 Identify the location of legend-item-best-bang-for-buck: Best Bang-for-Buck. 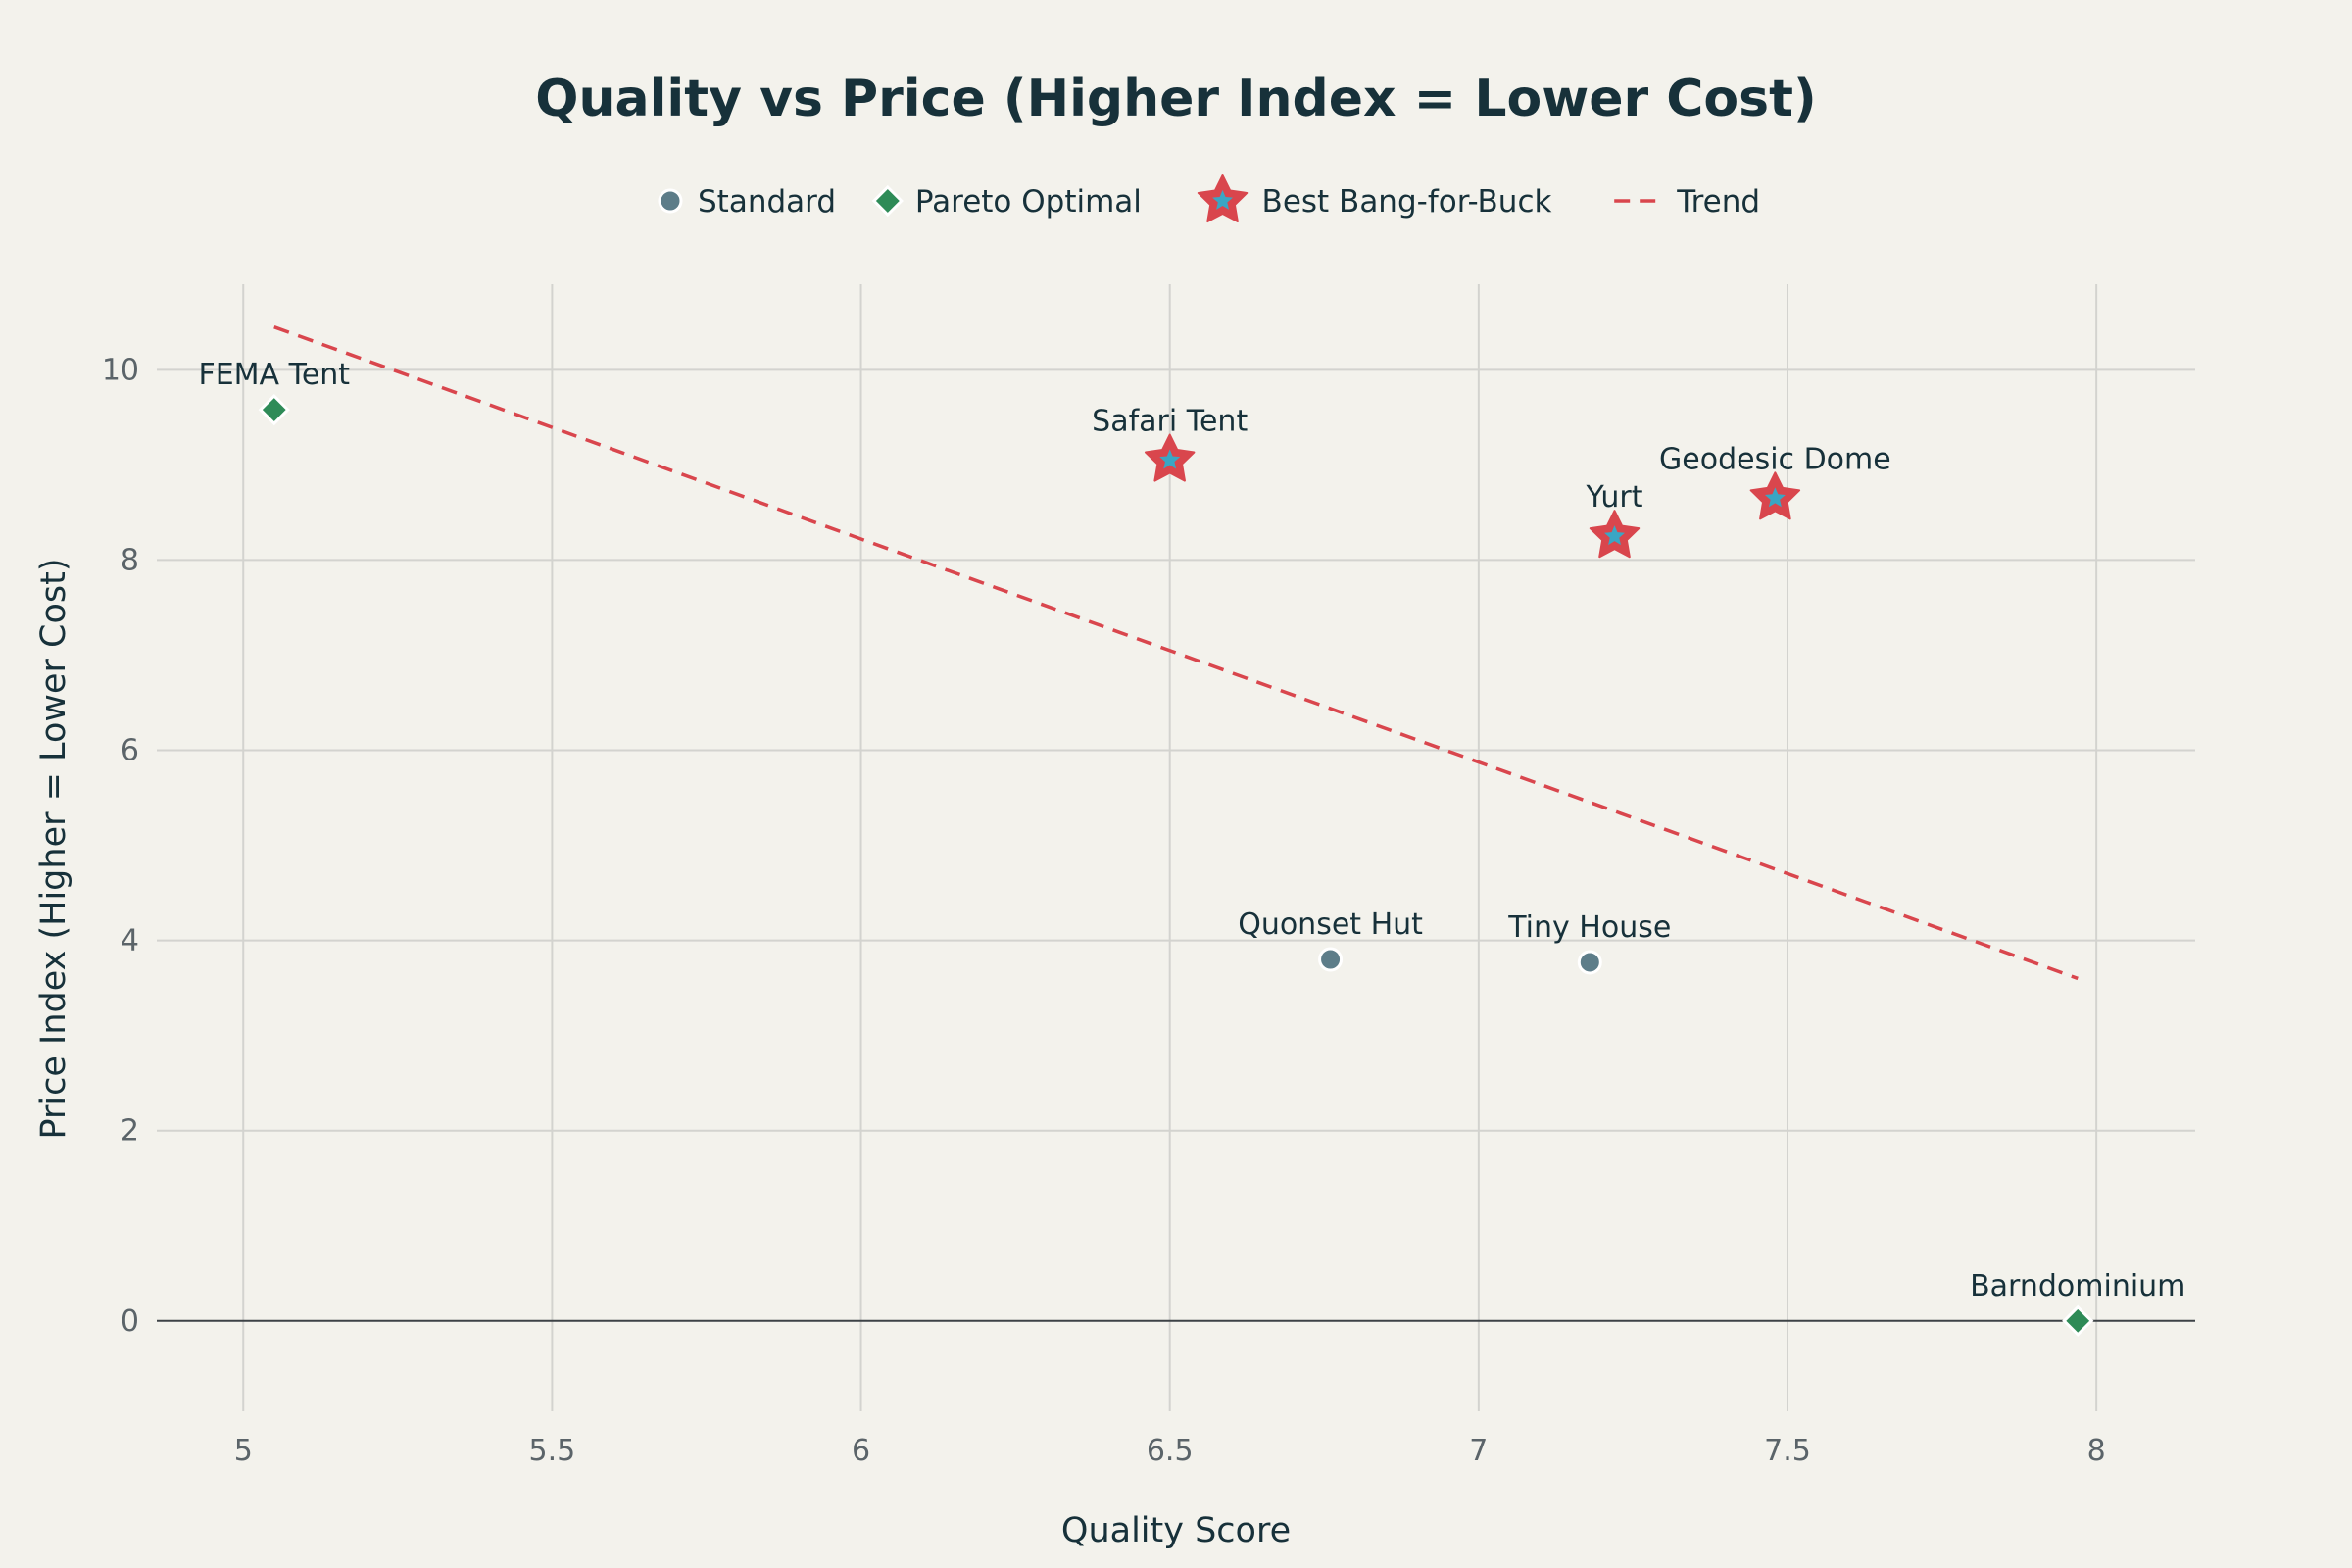
(1374, 198).